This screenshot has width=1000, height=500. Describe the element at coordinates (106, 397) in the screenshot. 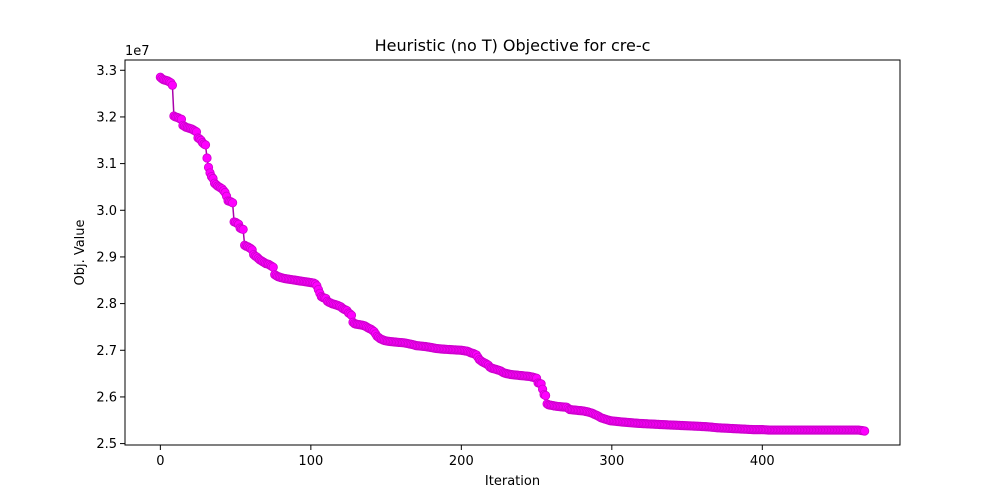

I see `y-tick-label: 2.6` at that location.